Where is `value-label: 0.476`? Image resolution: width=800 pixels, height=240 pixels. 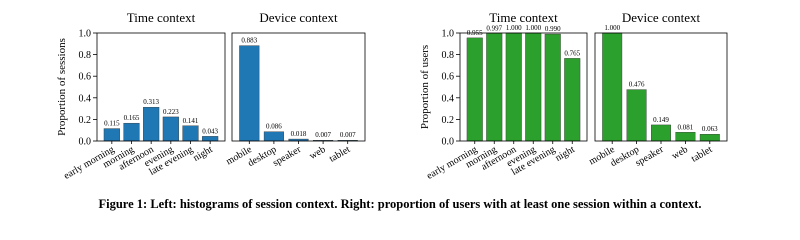
value-label: 0.476 is located at coordinates (637, 85).